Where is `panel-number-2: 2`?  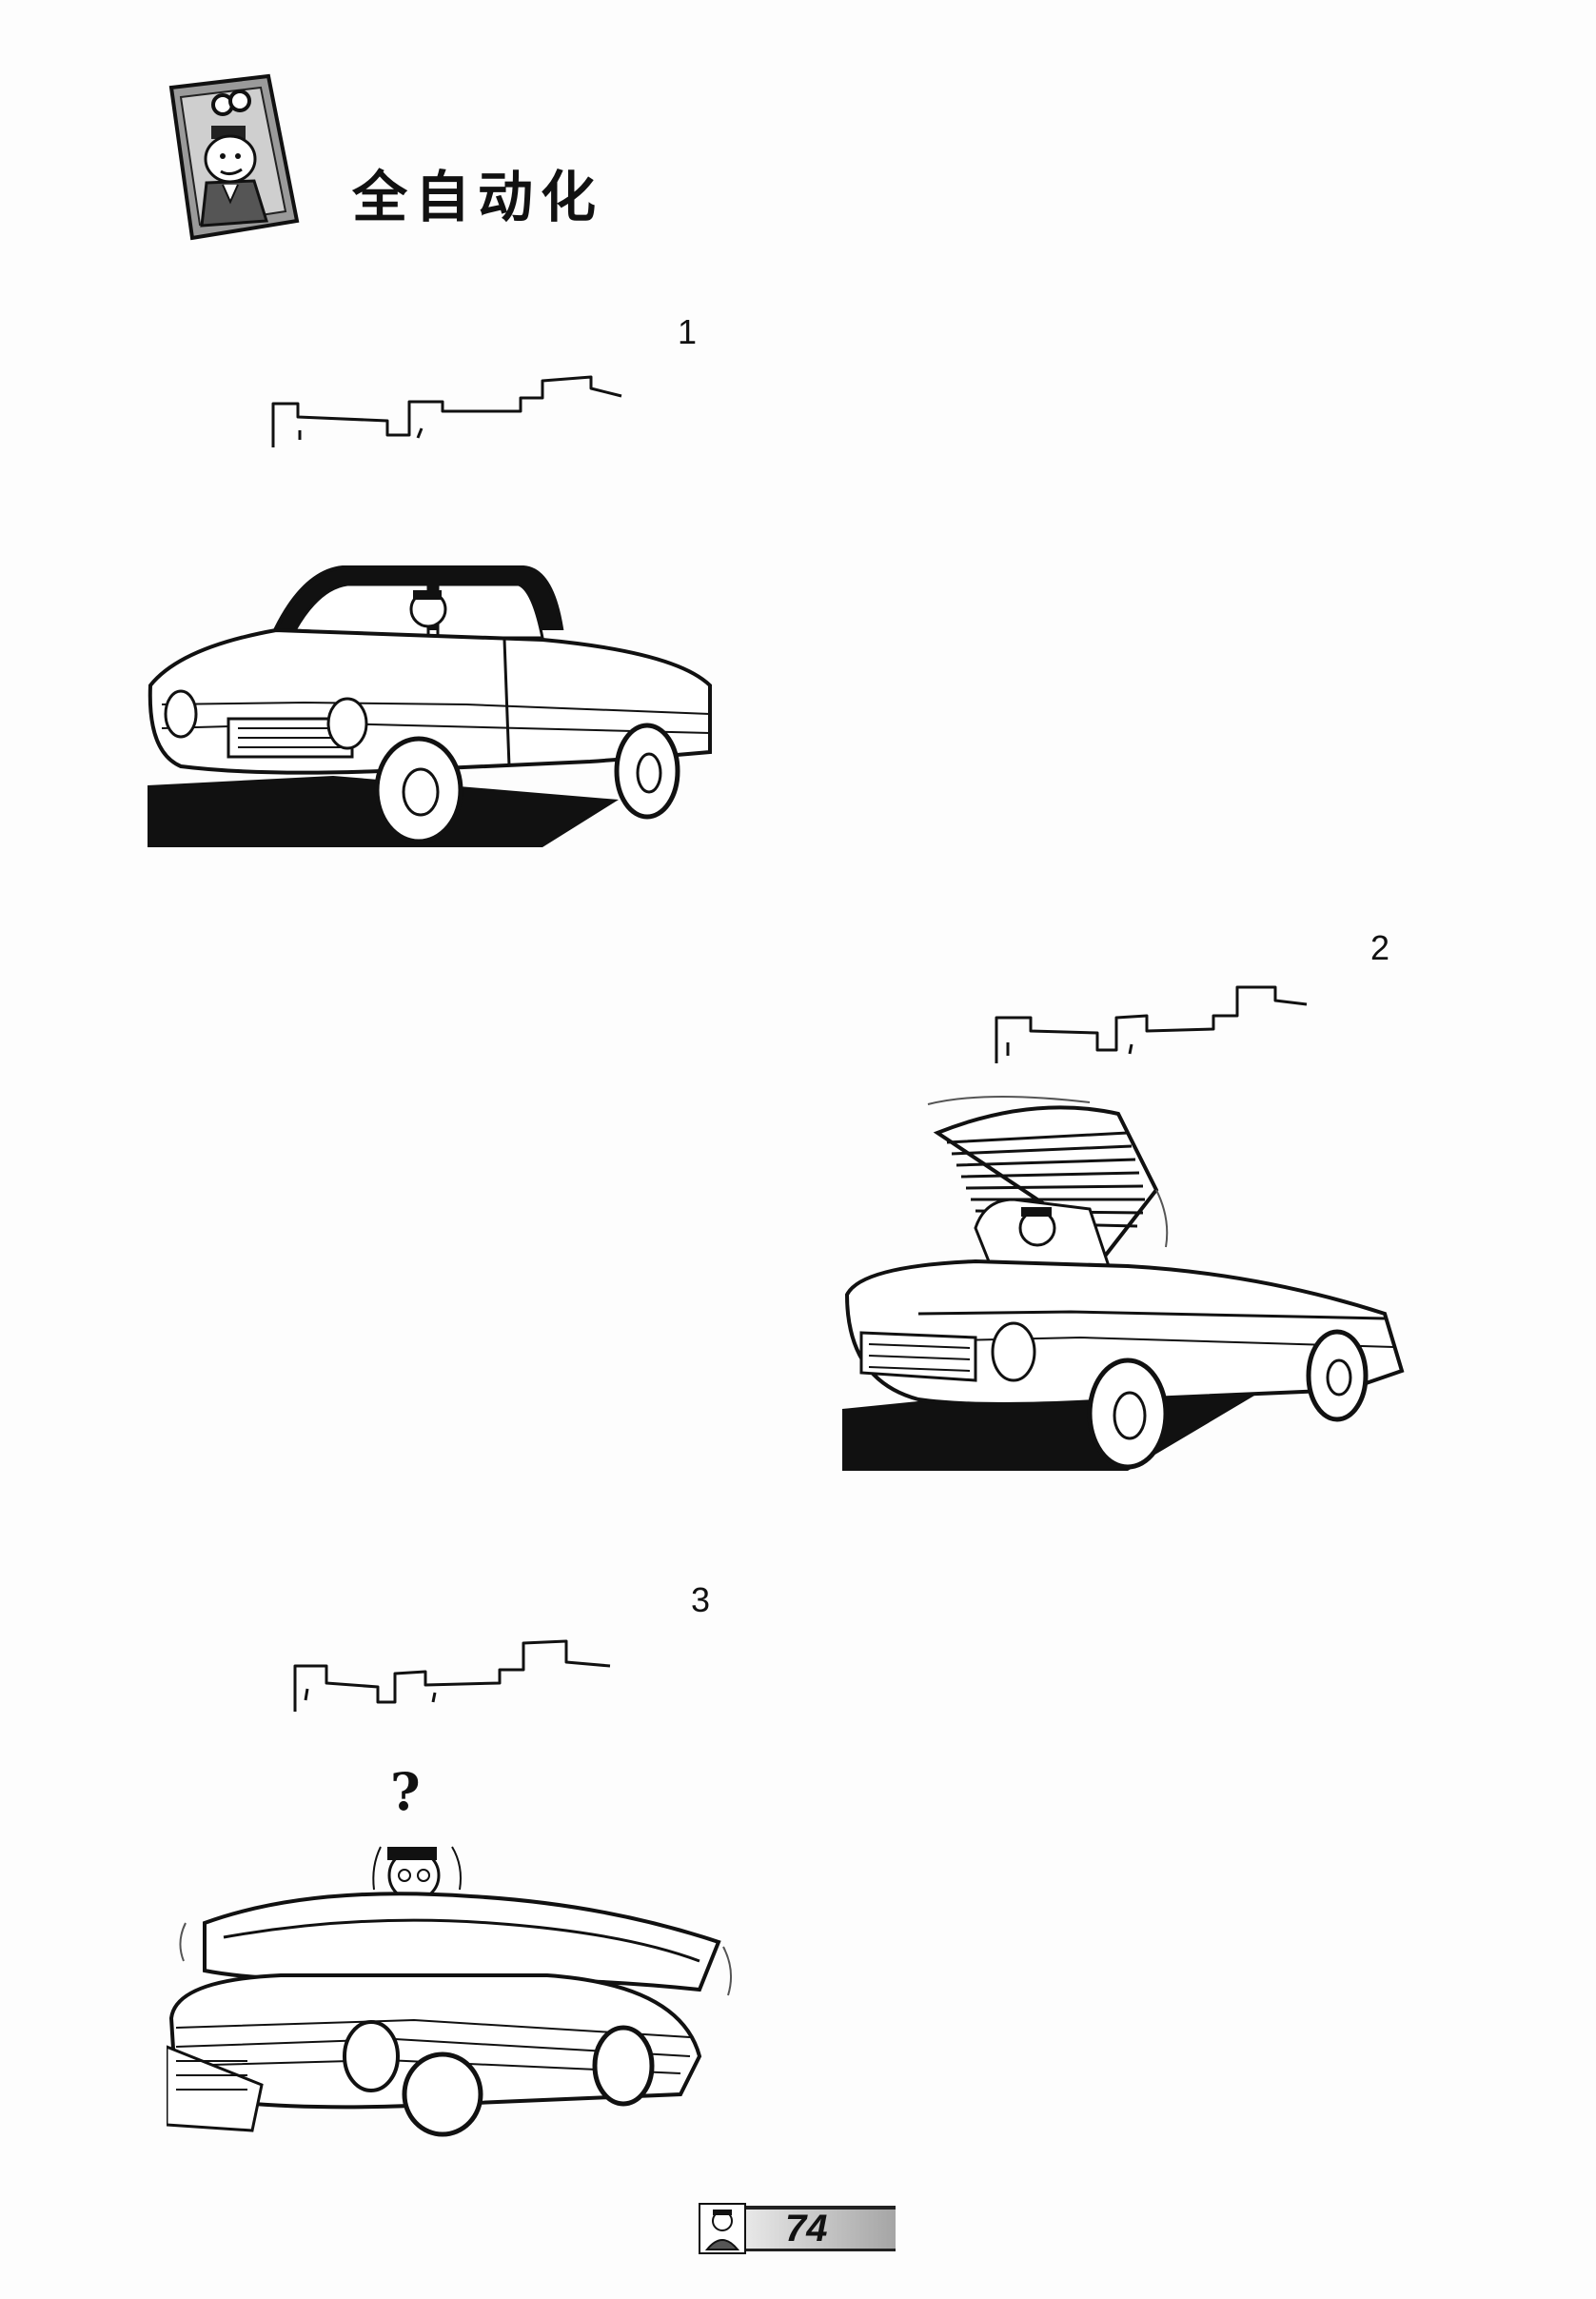 panel-number-2: 2 is located at coordinates (1380, 947).